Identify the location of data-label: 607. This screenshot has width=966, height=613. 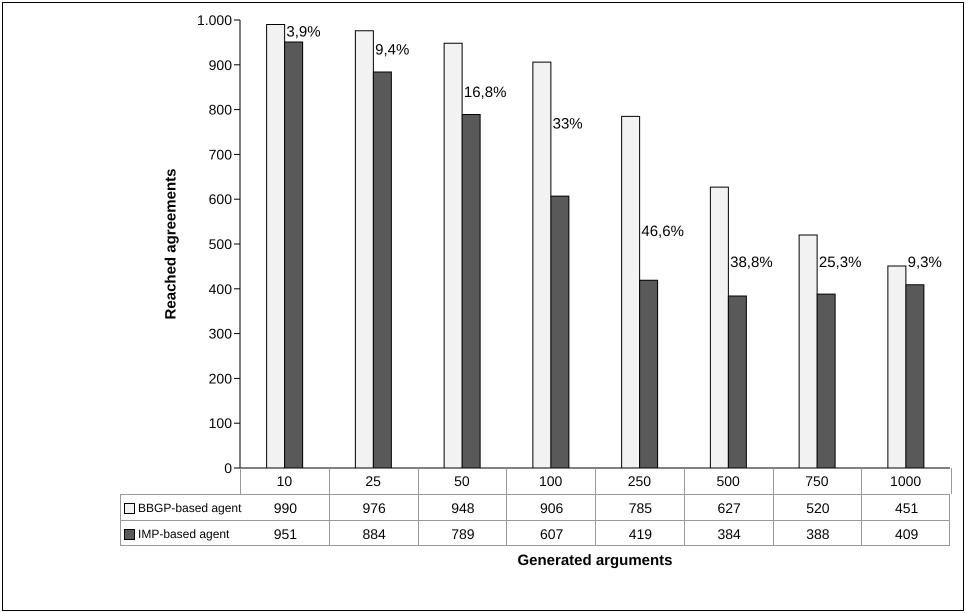
(551, 534).